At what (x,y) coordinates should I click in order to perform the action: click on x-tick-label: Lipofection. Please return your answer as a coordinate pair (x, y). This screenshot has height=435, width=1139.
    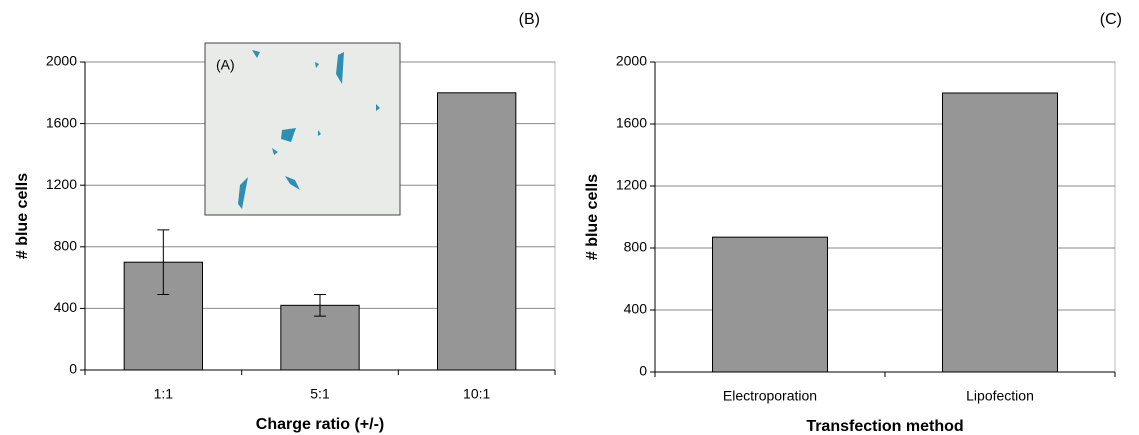
    Looking at the image, I should click on (1000, 396).